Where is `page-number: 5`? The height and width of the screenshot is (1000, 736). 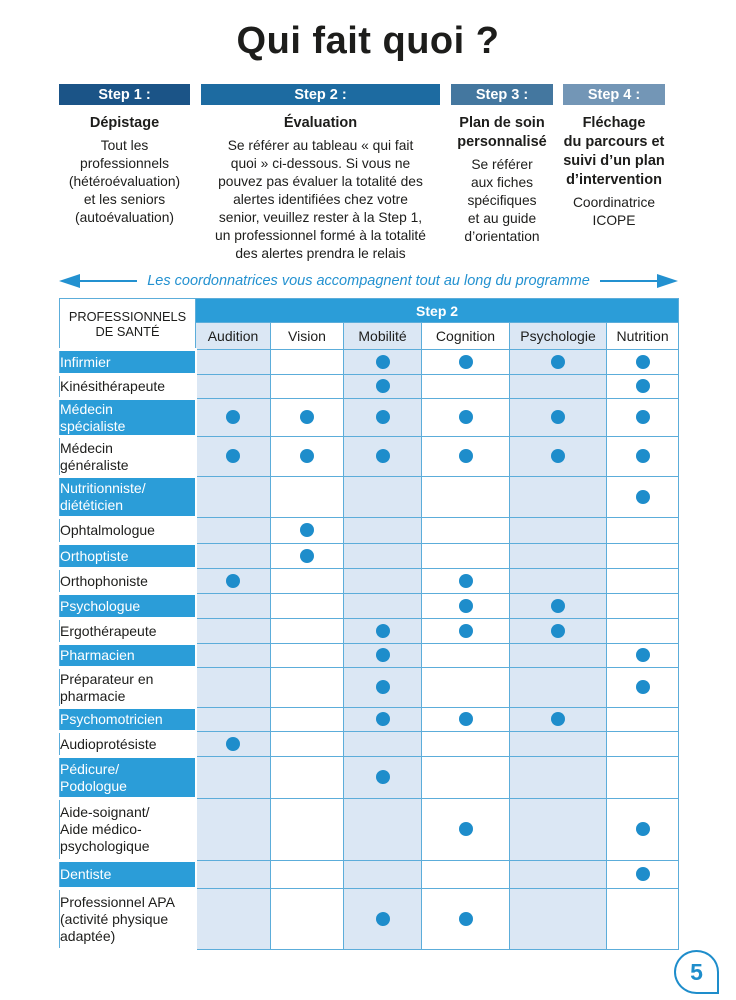
page-number: 5 is located at coordinates (696, 971).